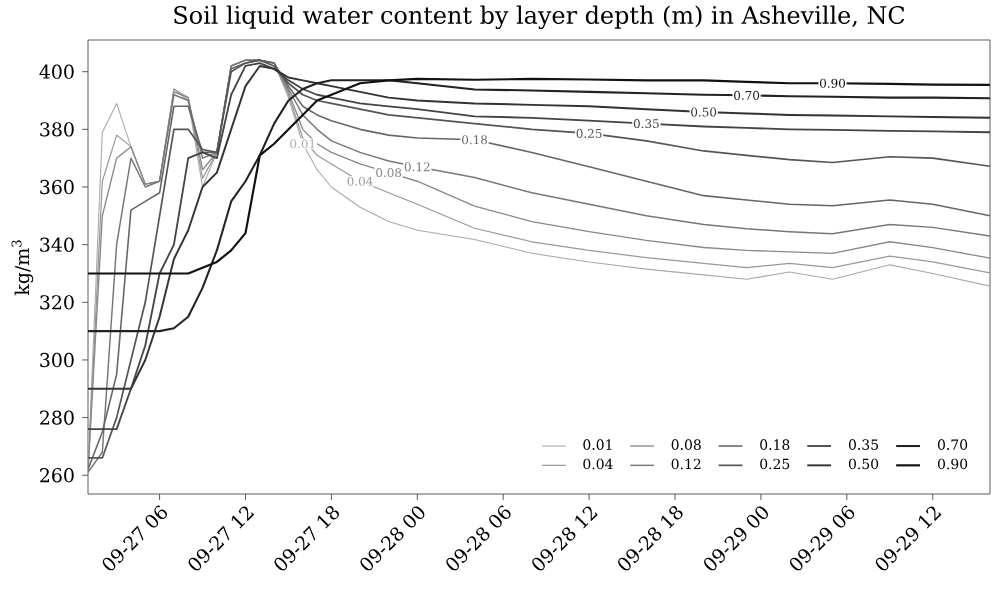  What do you see at coordinates (57, 475) in the screenshot?
I see `y-tick-label: 260` at bounding box center [57, 475].